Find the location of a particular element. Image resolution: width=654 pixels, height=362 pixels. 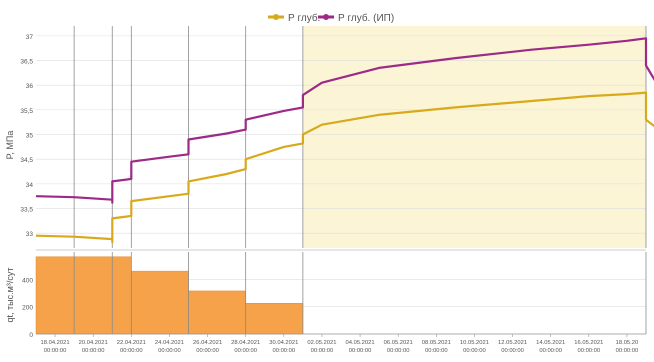

x-tick-label-date: 18.05.20 is located at coordinates (627, 343).